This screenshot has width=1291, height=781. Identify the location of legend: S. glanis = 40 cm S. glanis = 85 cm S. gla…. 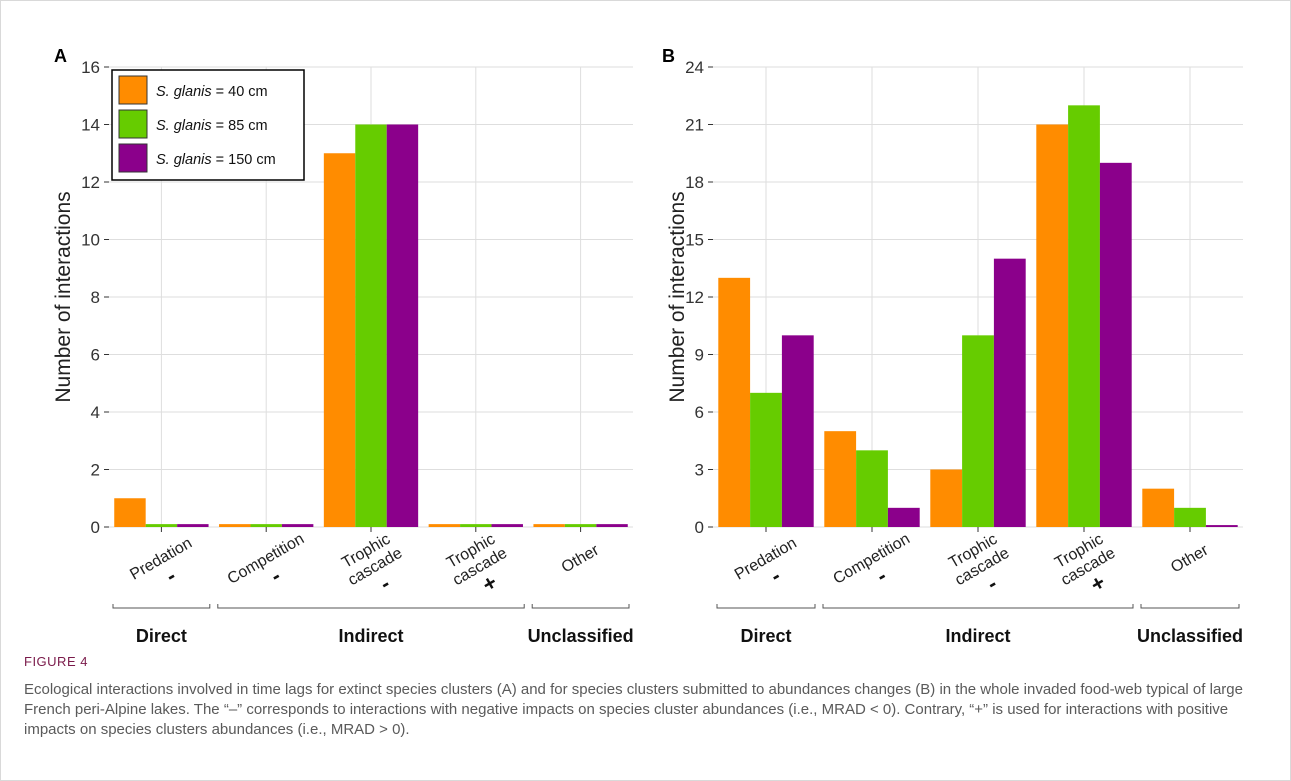
(208, 125).